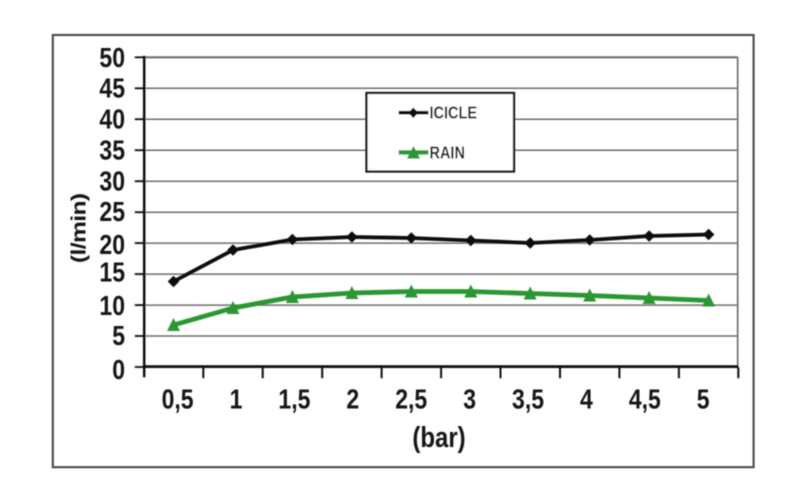 The height and width of the screenshot is (504, 800). I want to click on svg-text: 20, so click(112, 245).